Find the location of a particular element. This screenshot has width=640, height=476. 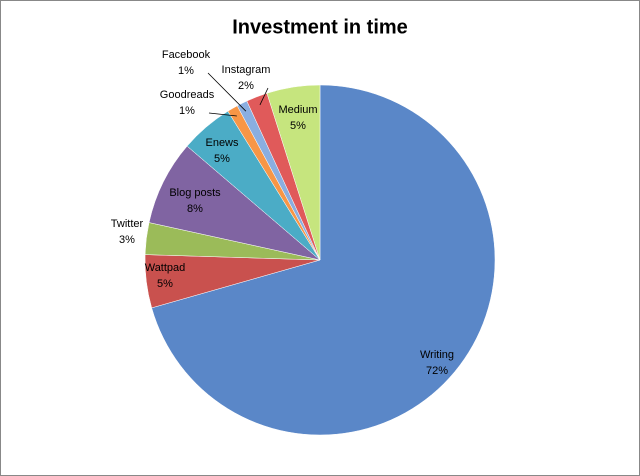

pie-slice is located at coordinates (293, 172).